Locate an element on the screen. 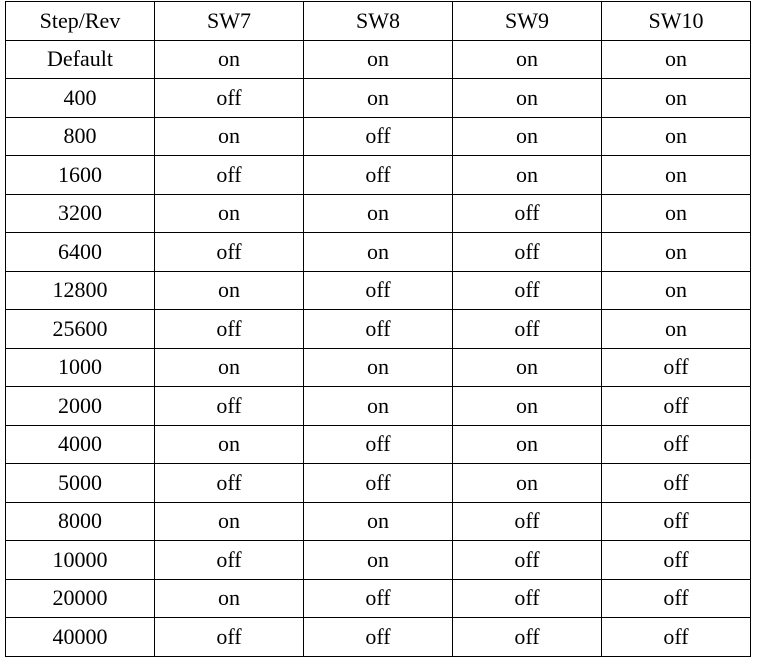 The height and width of the screenshot is (671, 758). table-row: 800 on off on on is located at coordinates (378, 136).